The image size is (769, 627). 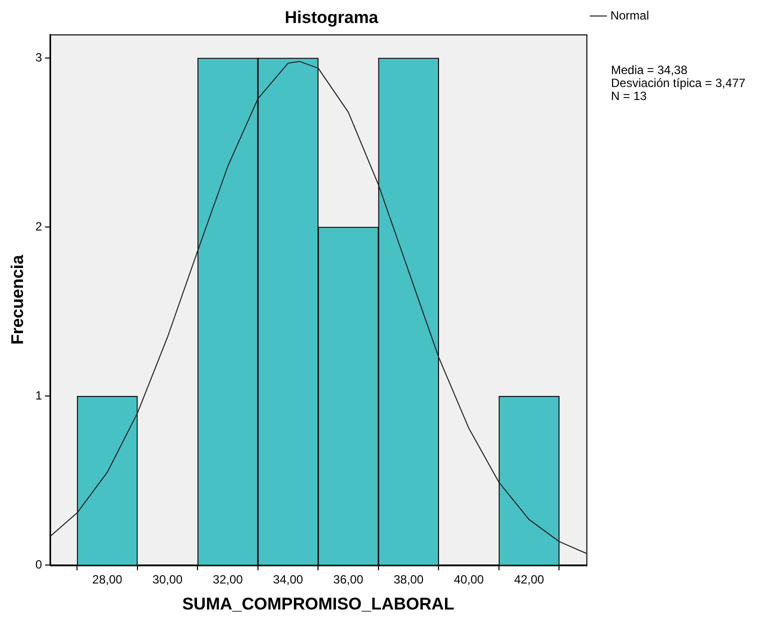 I want to click on x-tick-label: 38,00, so click(x=409, y=579).